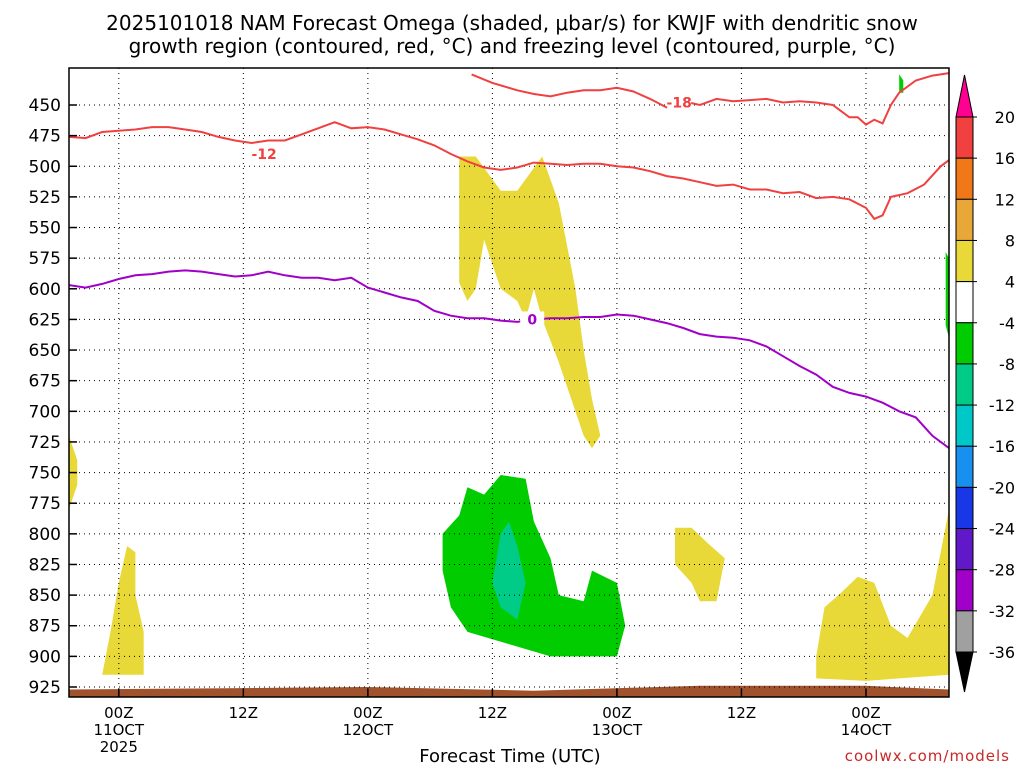  What do you see at coordinates (510, 756) in the screenshot?
I see `x-axis-label: Forecast Time (UTC)` at bounding box center [510, 756].